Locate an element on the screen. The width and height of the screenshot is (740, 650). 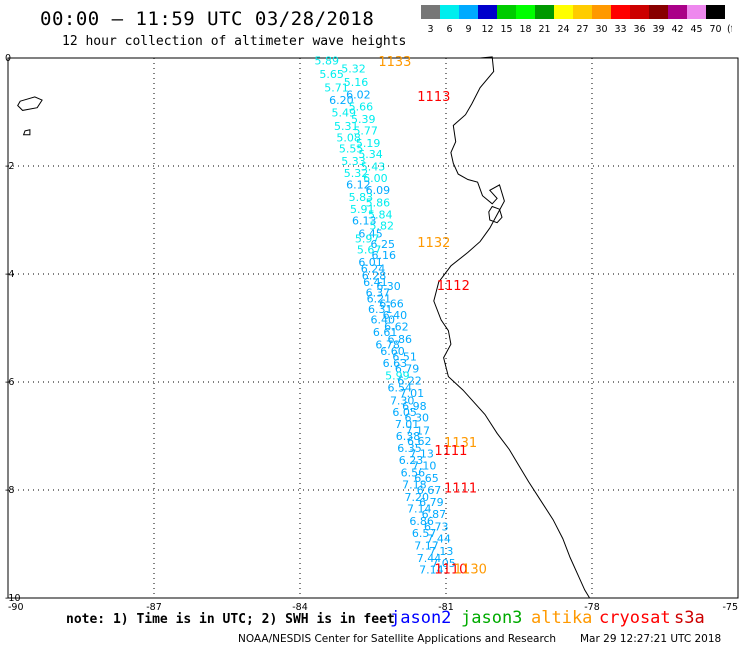
colorbar-tick-label: 27 is located at coordinates (582, 29).